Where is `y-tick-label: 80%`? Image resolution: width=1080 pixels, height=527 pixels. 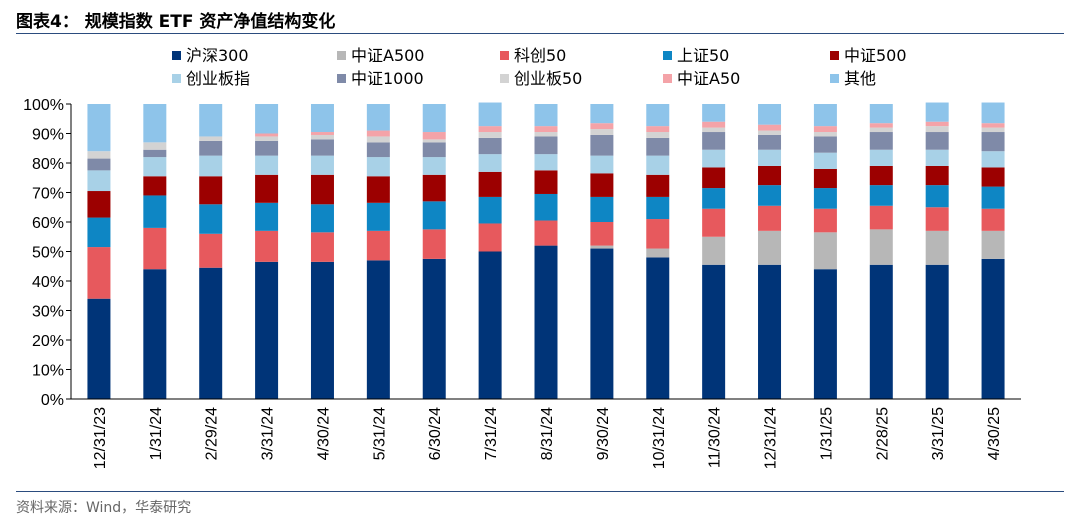
y-tick-label: 80% is located at coordinates (48, 164).